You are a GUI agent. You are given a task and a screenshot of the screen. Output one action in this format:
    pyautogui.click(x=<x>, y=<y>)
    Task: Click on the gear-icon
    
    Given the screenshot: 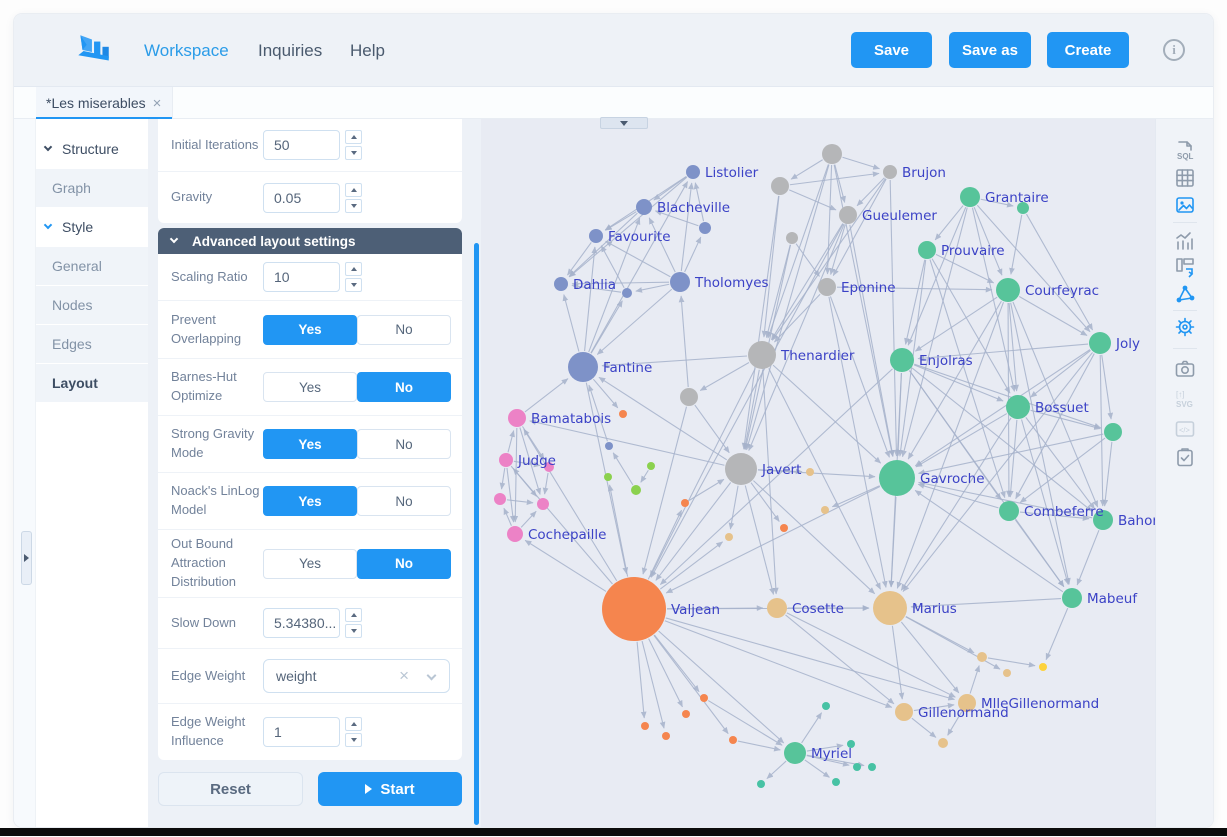 What is the action you would take?
    pyautogui.click(x=1185, y=327)
    